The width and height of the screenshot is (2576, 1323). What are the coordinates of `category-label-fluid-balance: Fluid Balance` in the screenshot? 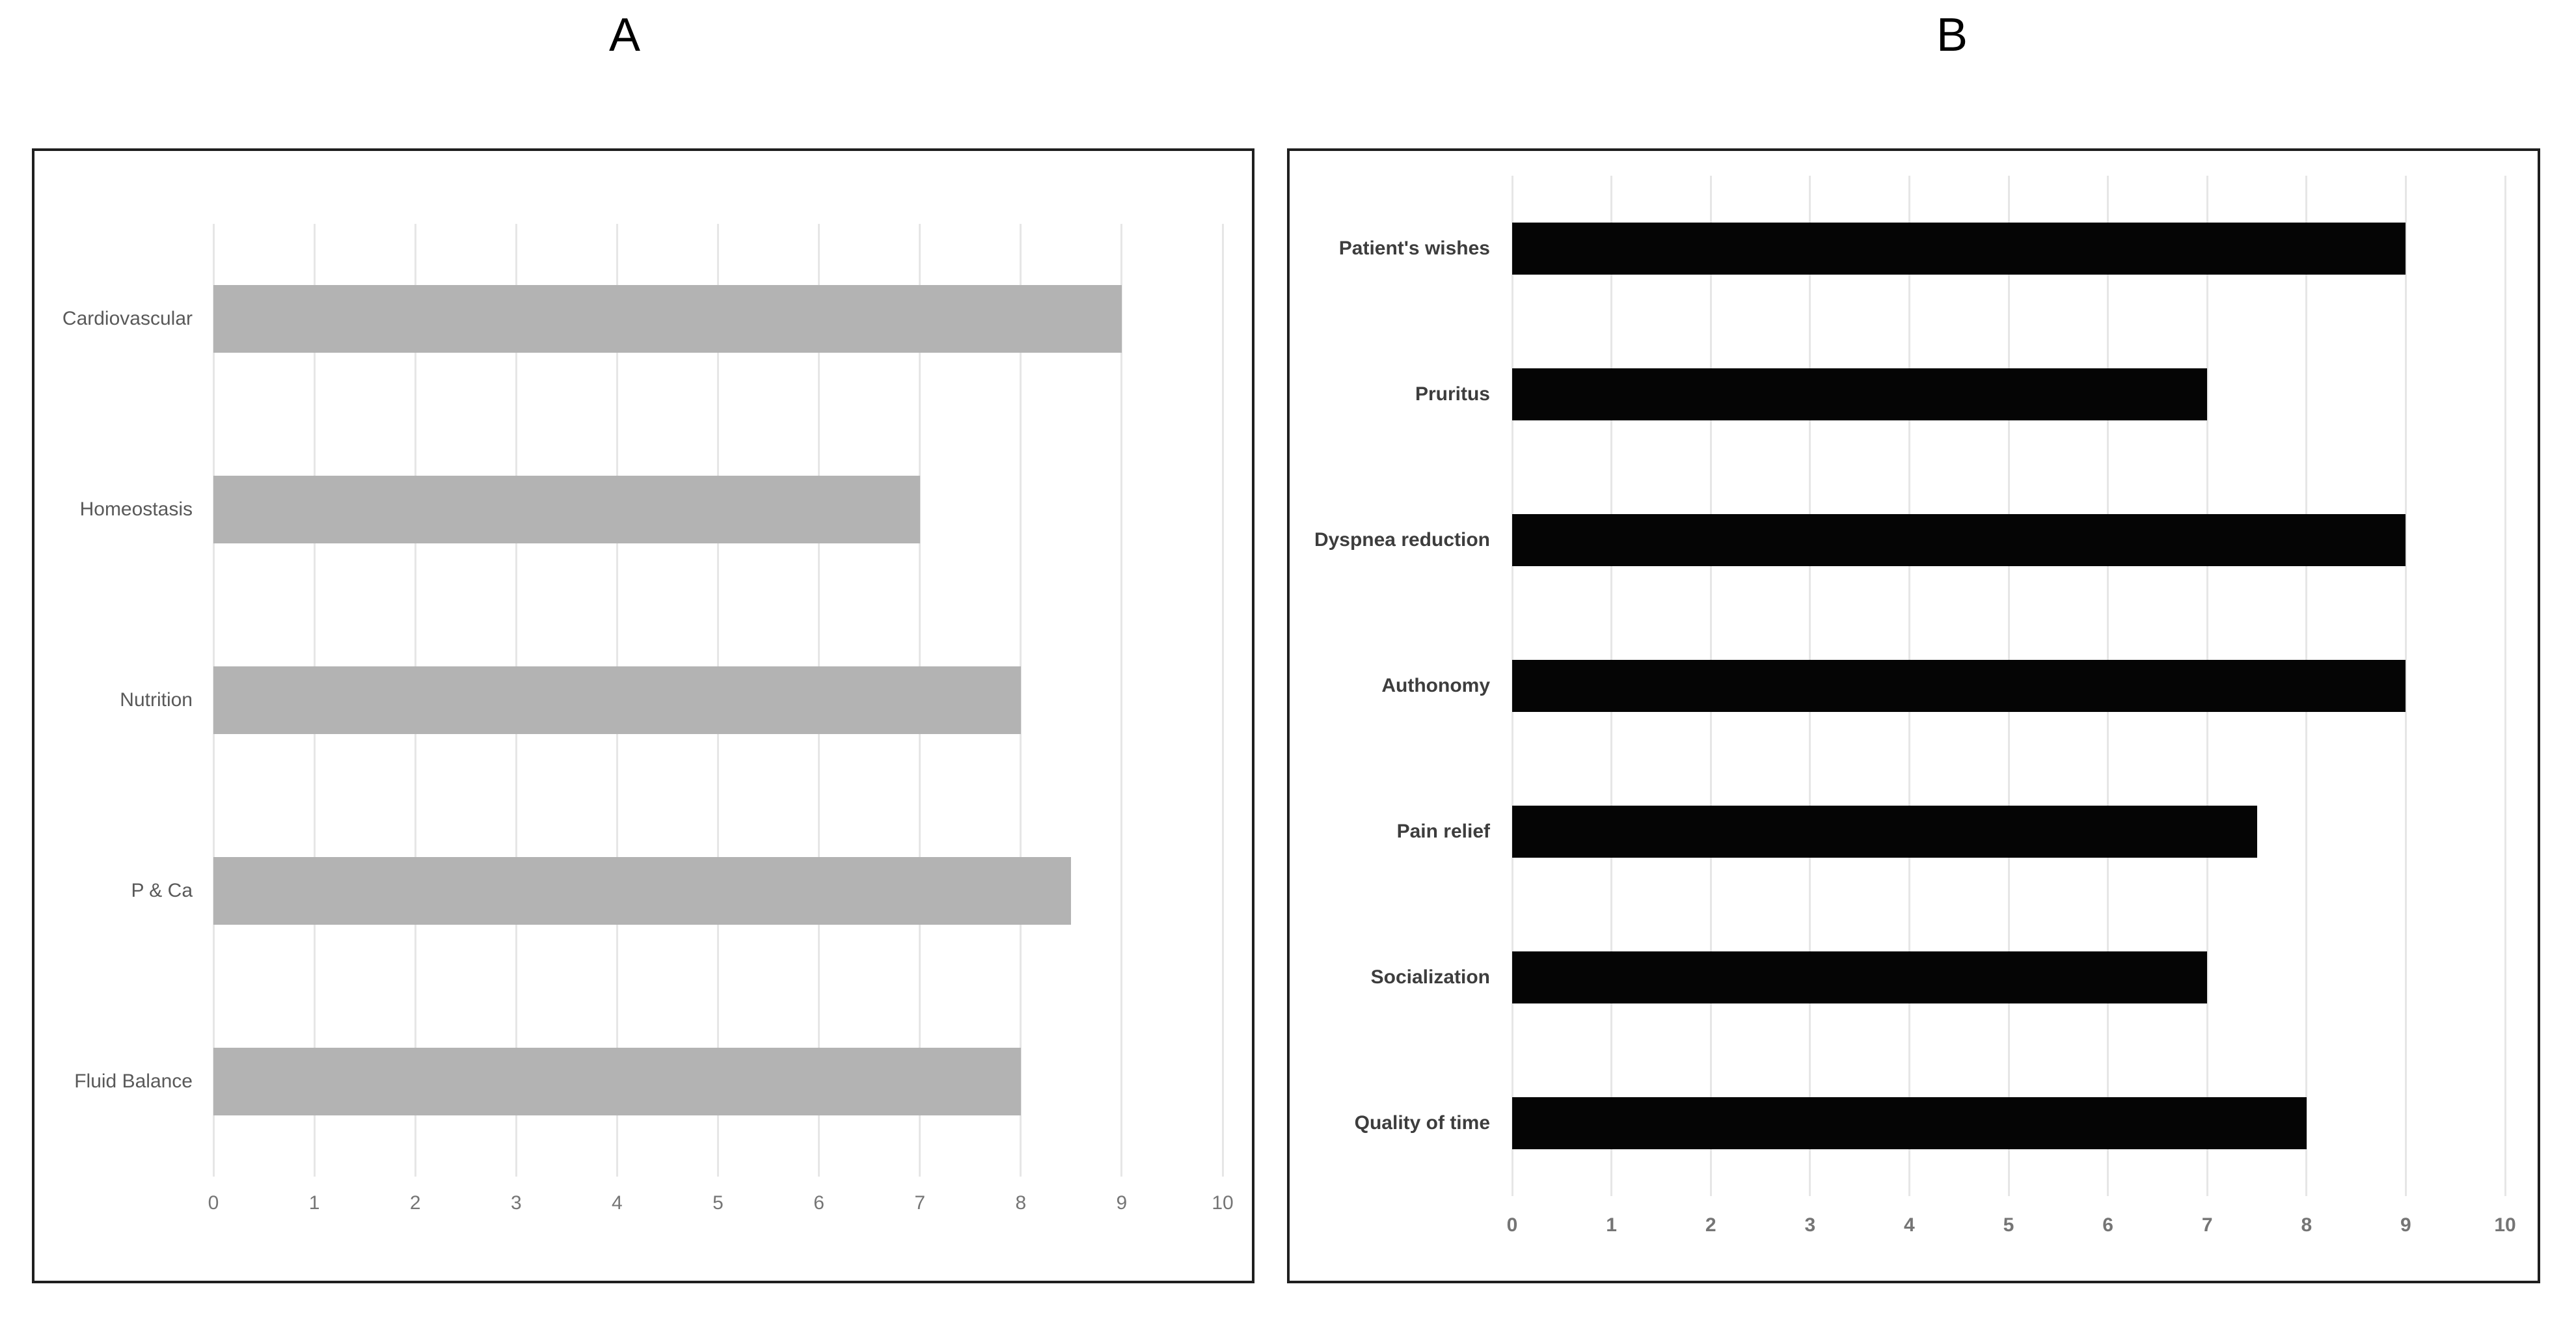 It's located at (133, 1081).